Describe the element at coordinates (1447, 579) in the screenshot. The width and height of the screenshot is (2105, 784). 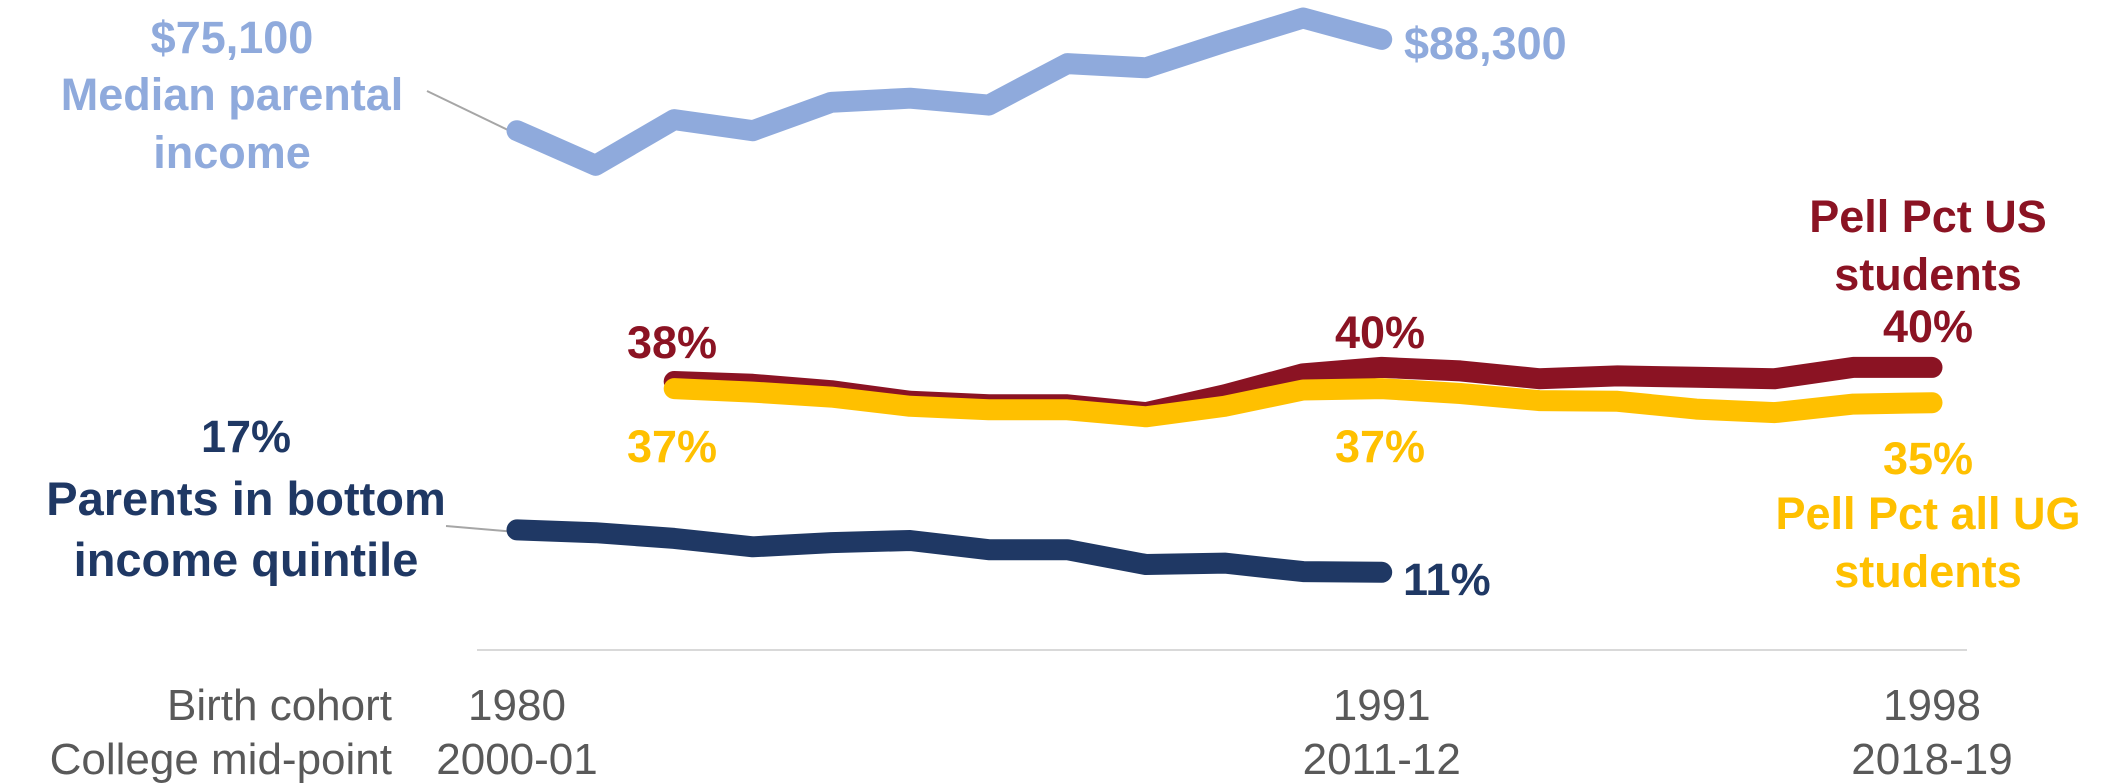
I see `value-label: 11%` at that location.